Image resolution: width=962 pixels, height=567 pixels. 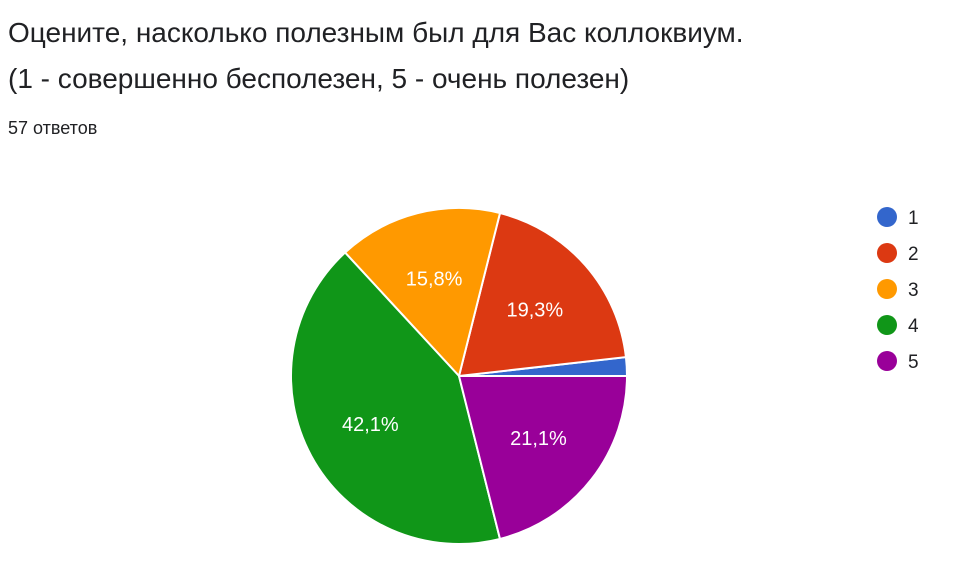 What do you see at coordinates (913, 362) in the screenshot?
I see `legend-label-5: 5` at bounding box center [913, 362].